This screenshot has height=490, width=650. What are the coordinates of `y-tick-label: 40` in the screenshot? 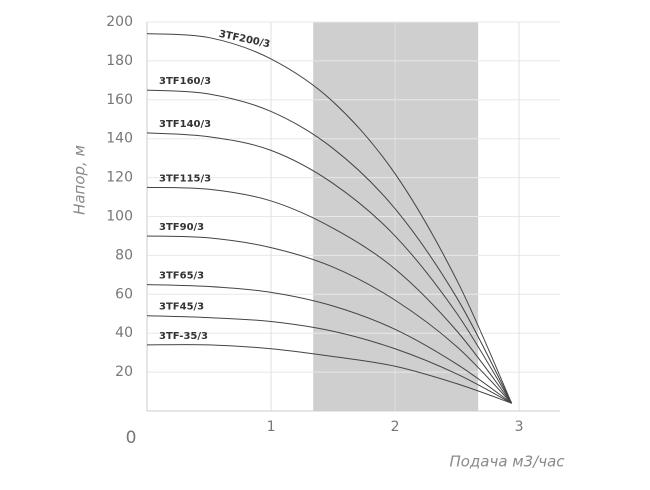 It's located at (124, 333).